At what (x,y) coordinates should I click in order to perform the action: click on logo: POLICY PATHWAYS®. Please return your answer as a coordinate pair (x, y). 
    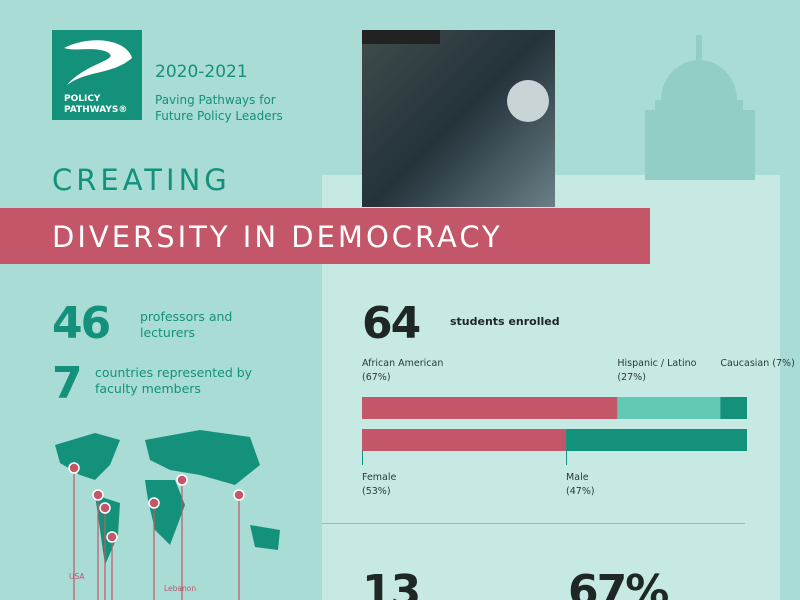
    Looking at the image, I should click on (97, 75).